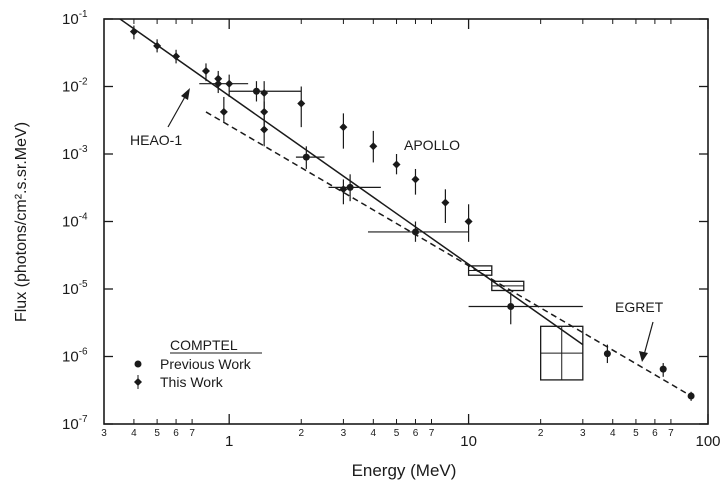 The width and height of the screenshot is (726, 488). Describe the element at coordinates (75, 86) in the screenshot. I see `y-tick-label: 10⁻²` at that location.